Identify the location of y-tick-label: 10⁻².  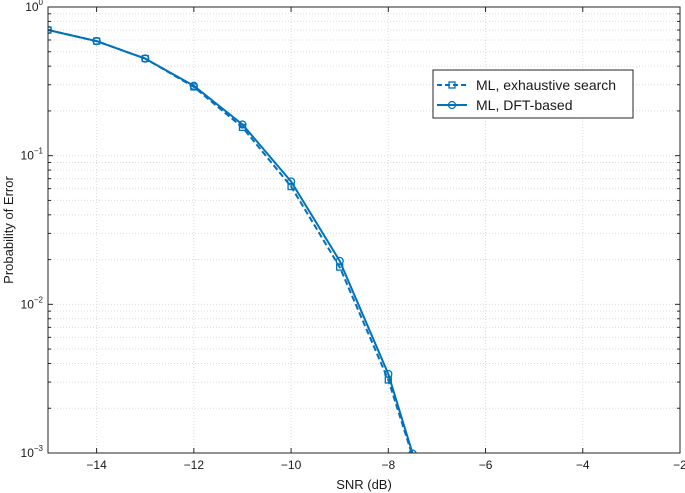
(32, 303).